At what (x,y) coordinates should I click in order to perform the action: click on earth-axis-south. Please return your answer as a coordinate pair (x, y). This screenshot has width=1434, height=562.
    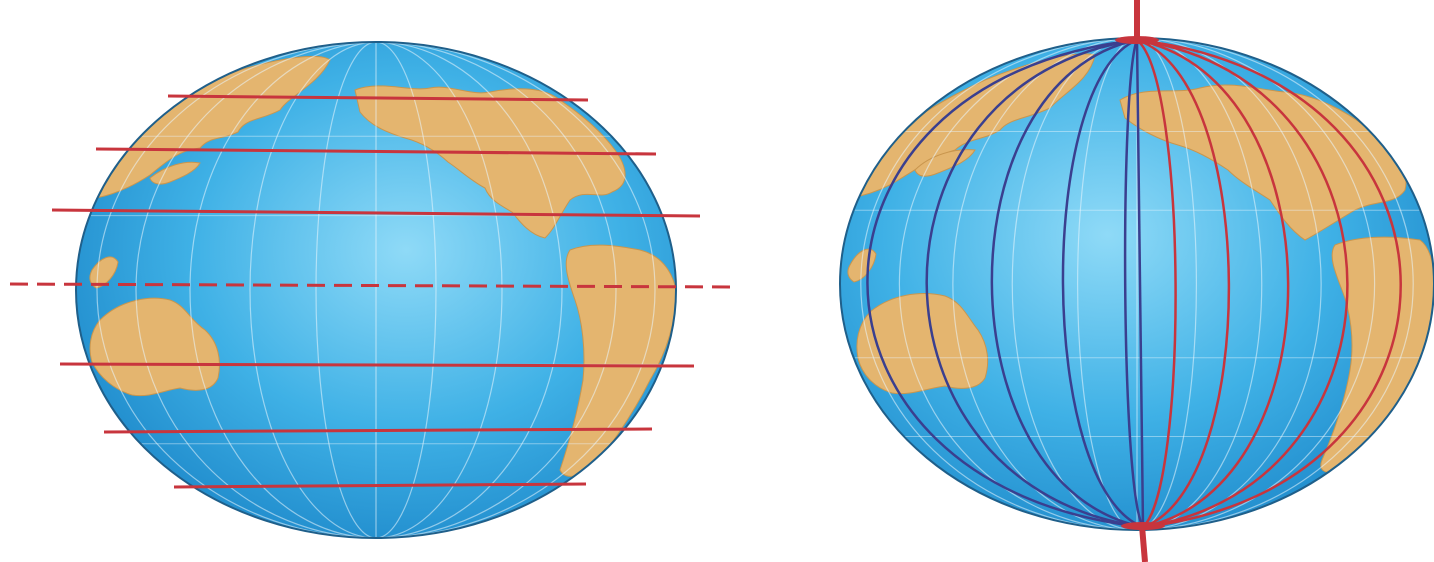
    Looking at the image, I should click on (1143, 543).